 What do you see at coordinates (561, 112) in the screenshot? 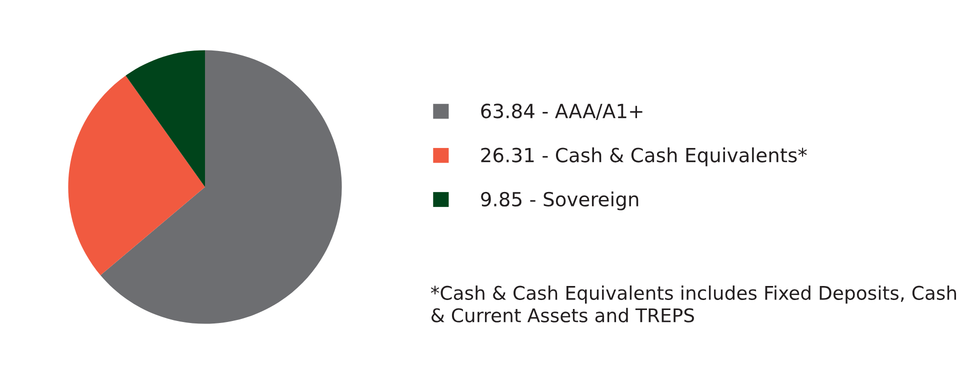
I see `legend-label: 63.84 - AAA/A1+` at bounding box center [561, 112].